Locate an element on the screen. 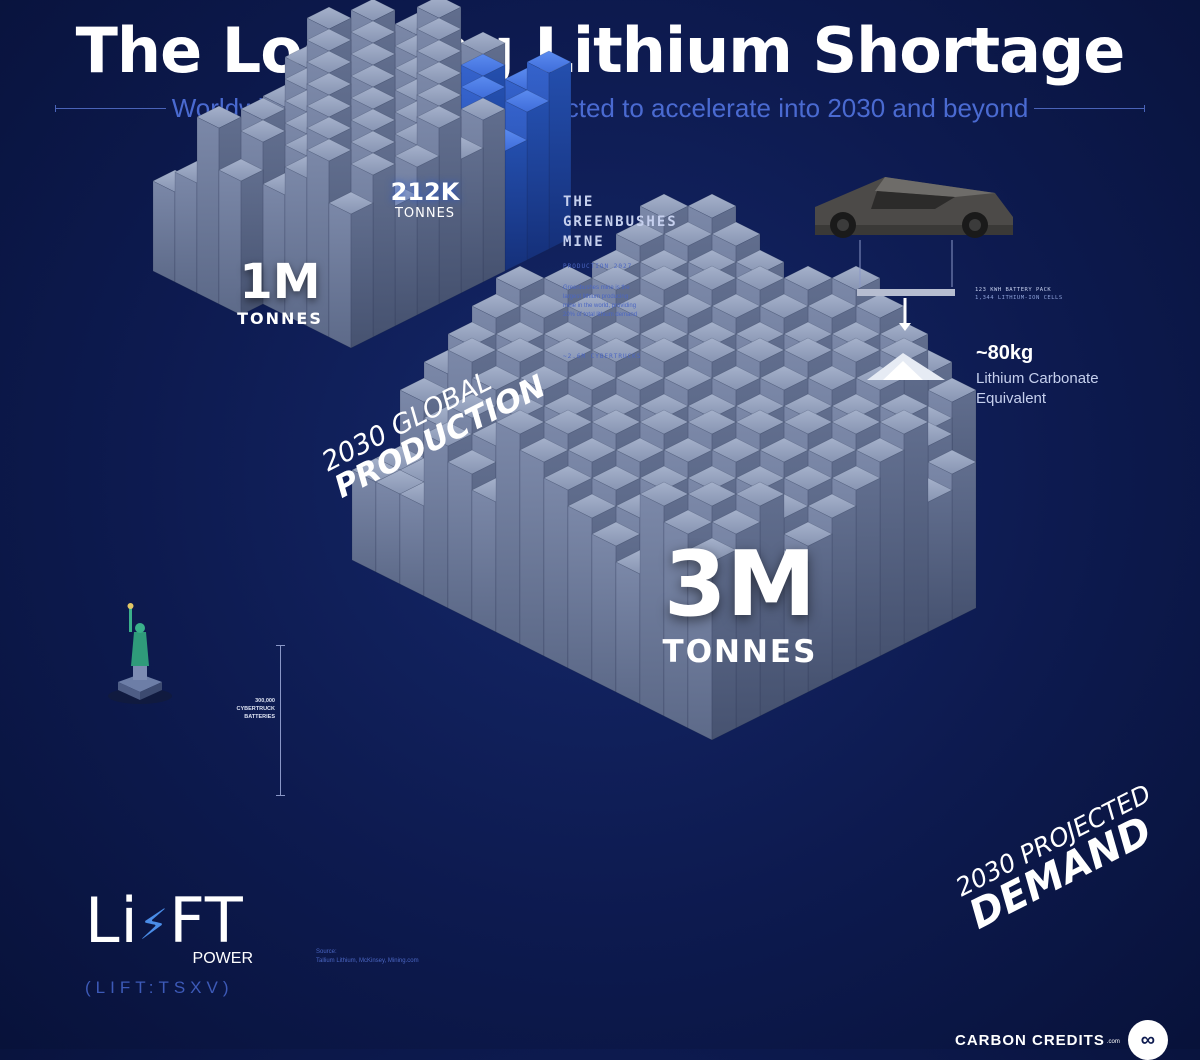 The height and width of the screenshot is (1060, 1200). greenbushes-title-line: MINE is located at coordinates (584, 242).